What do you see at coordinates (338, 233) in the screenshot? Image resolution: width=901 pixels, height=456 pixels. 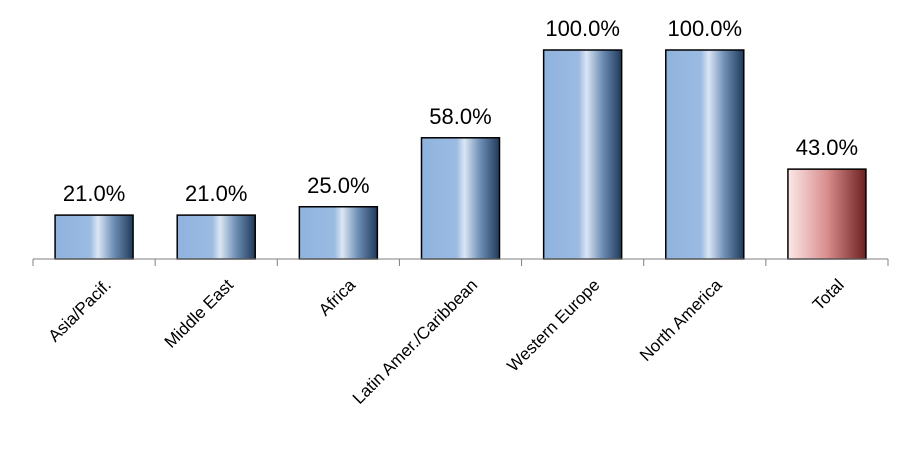 I see `bar-africa` at bounding box center [338, 233].